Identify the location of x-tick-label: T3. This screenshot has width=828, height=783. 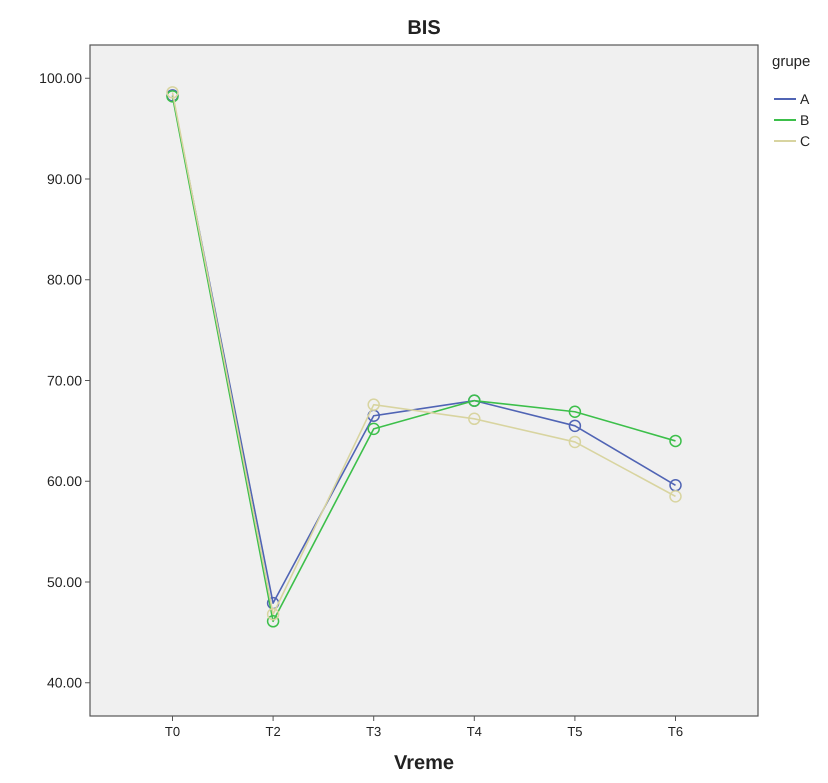
(374, 731).